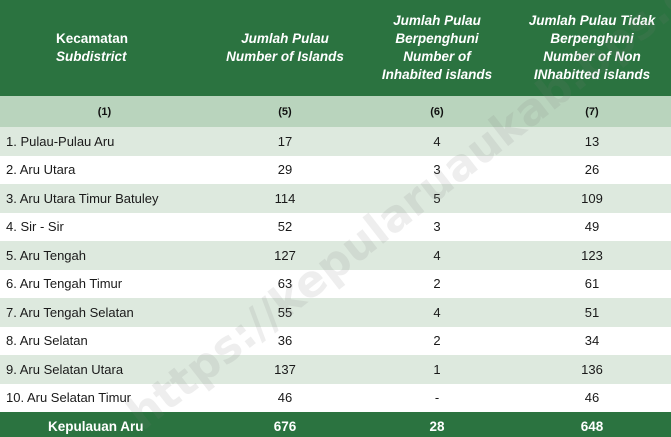  Describe the element at coordinates (592, 169) in the screenshot. I see `row-uninhabited: 26` at that location.